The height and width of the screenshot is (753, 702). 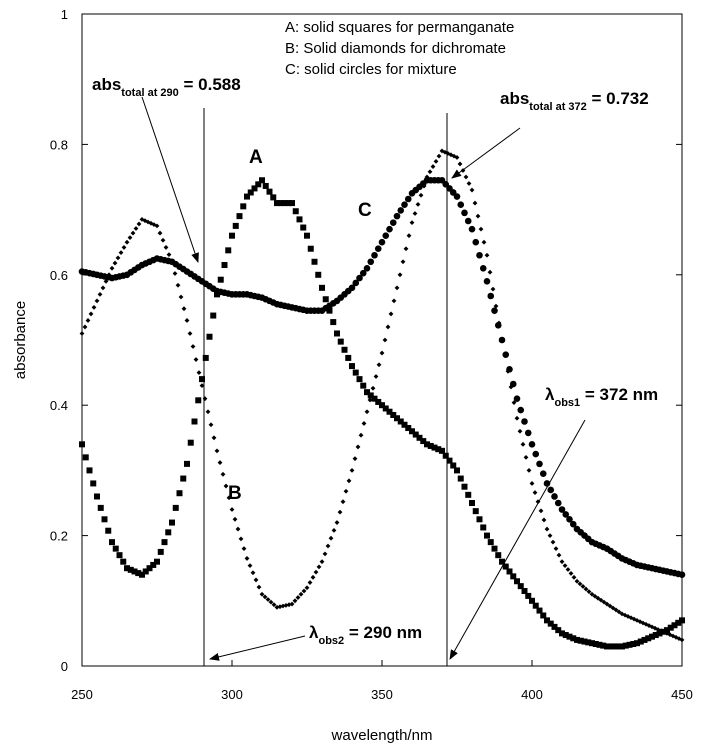 I want to click on y-tick-label: 0.2, so click(x=59, y=536).